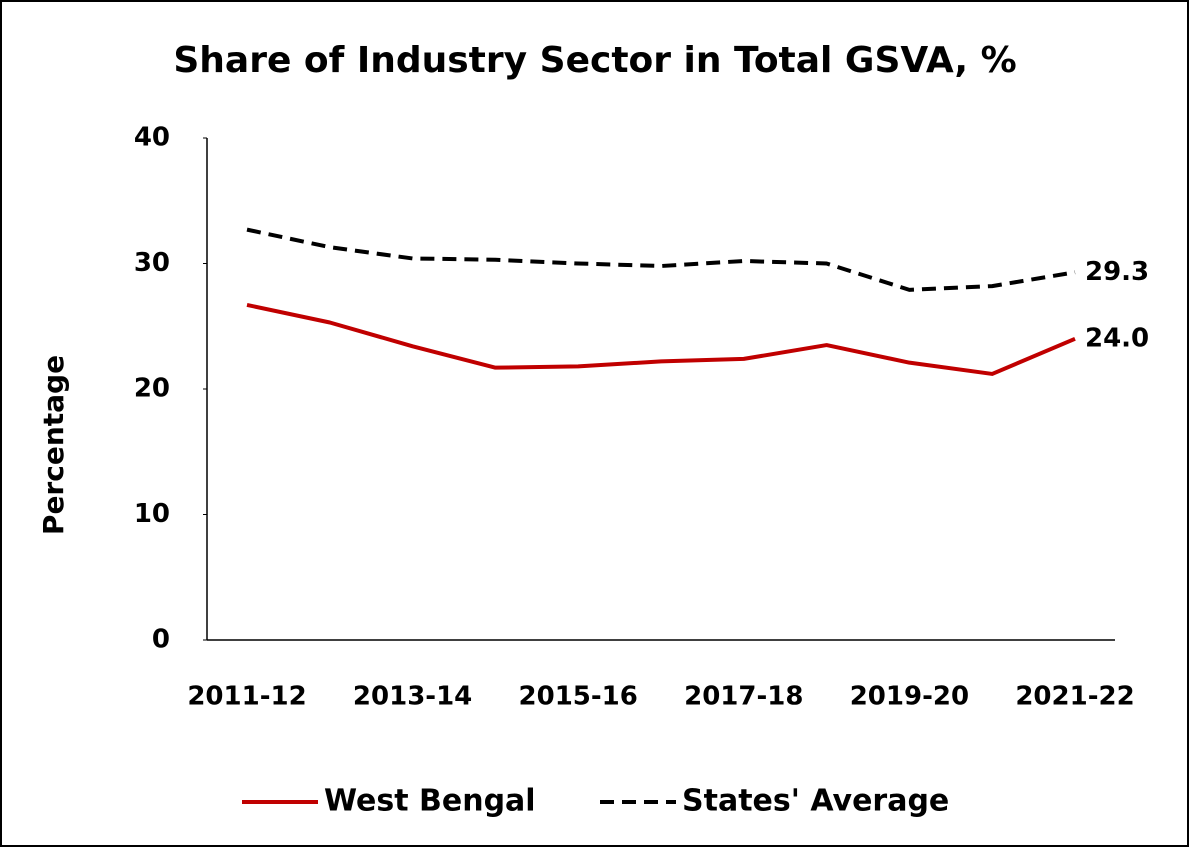 The height and width of the screenshot is (847, 1189). I want to click on legend-label: West Bengal, so click(430, 801).